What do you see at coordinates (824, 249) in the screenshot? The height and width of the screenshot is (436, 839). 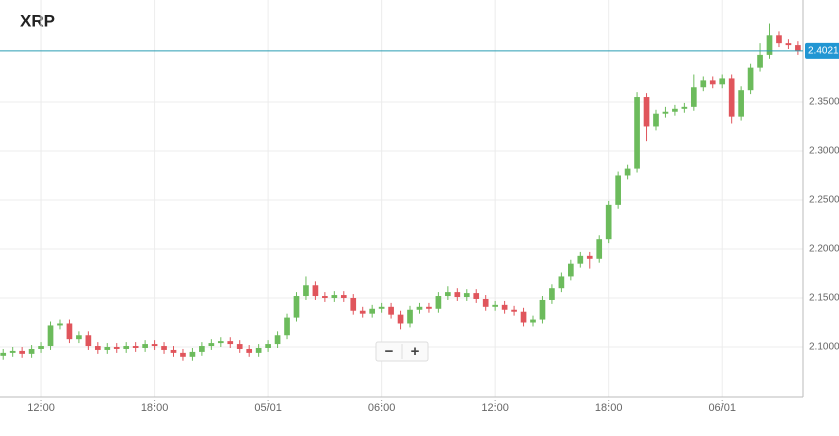 I see `y-tick-label: 2.2000` at bounding box center [824, 249].